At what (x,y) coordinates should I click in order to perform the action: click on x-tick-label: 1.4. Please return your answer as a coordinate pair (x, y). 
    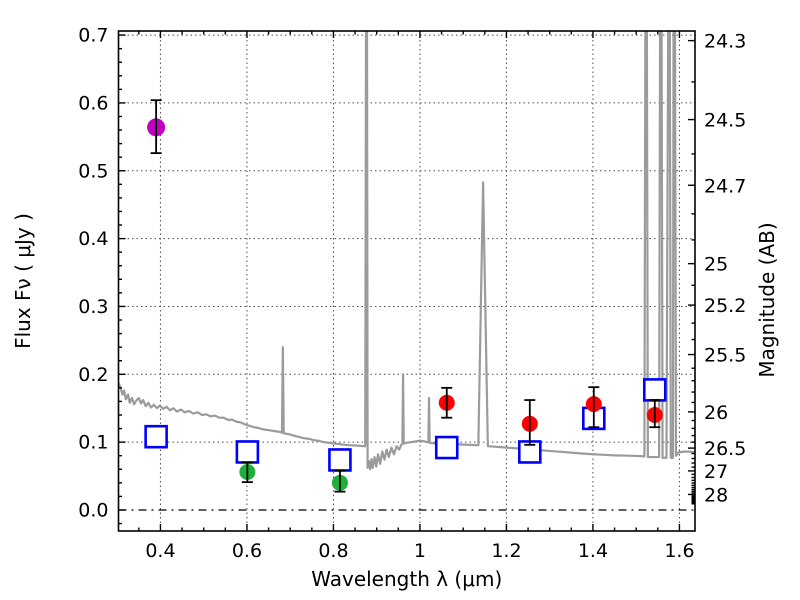
    Looking at the image, I should click on (593, 551).